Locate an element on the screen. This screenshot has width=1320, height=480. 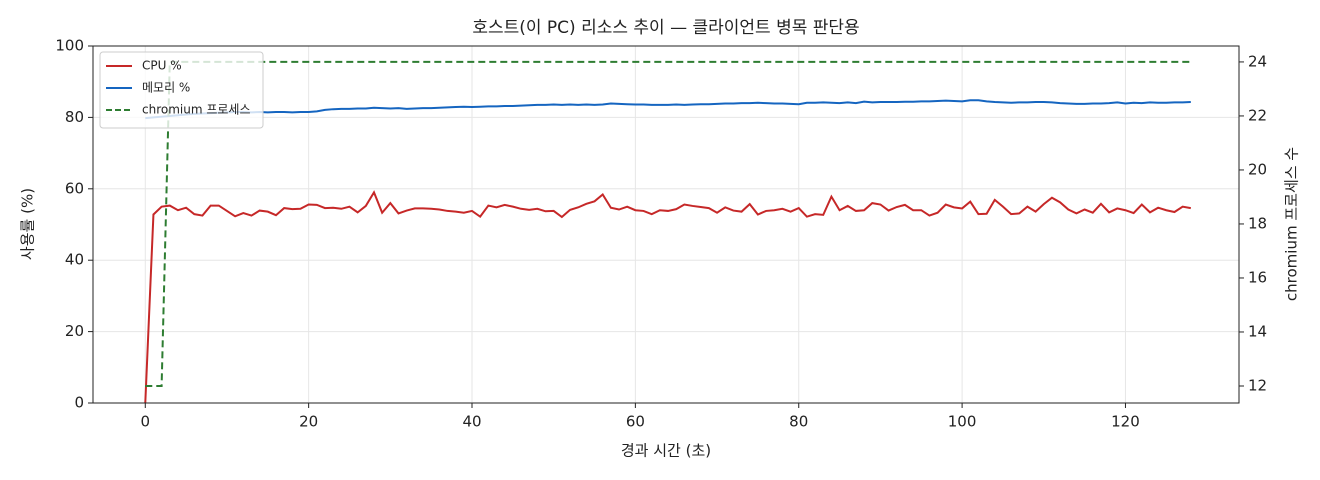
series-line is located at coordinates (668, 109).